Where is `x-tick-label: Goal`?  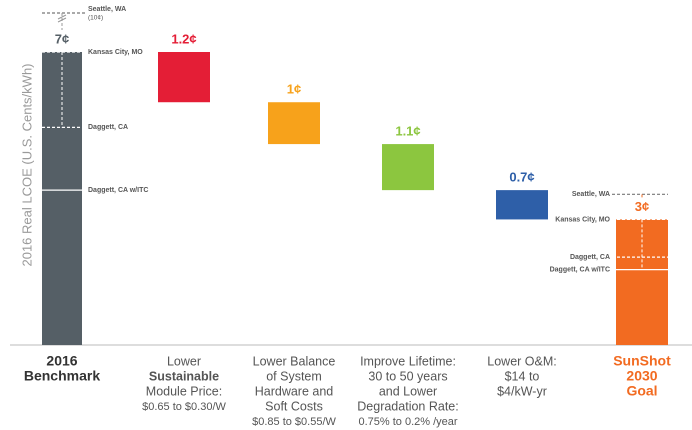
x-tick-label: Goal is located at coordinates (641, 391).